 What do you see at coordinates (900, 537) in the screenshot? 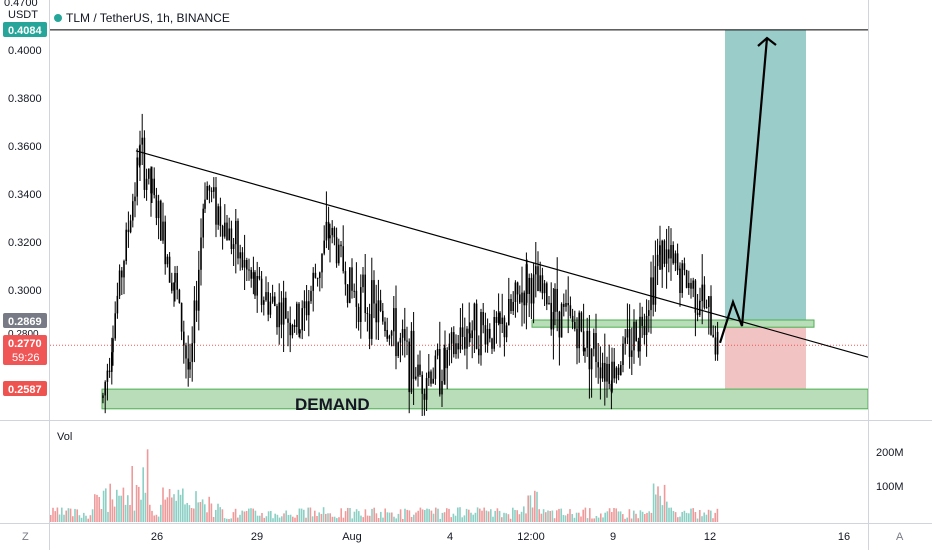
I see `auto-scale-button: A` at bounding box center [900, 537].